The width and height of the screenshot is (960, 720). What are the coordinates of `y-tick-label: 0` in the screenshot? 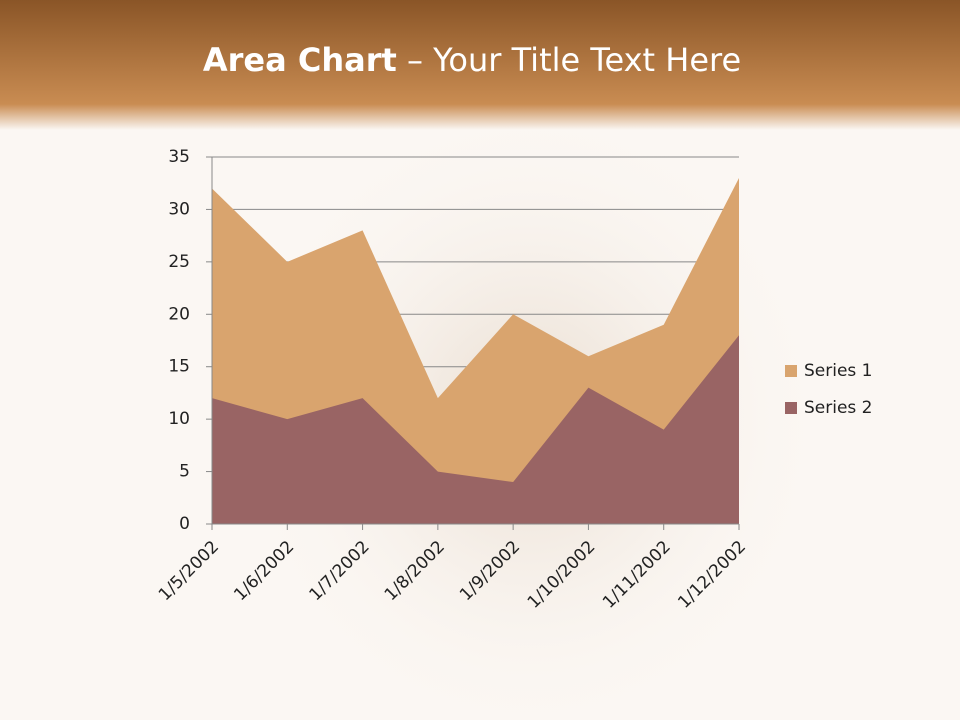 It's located at (184, 524).